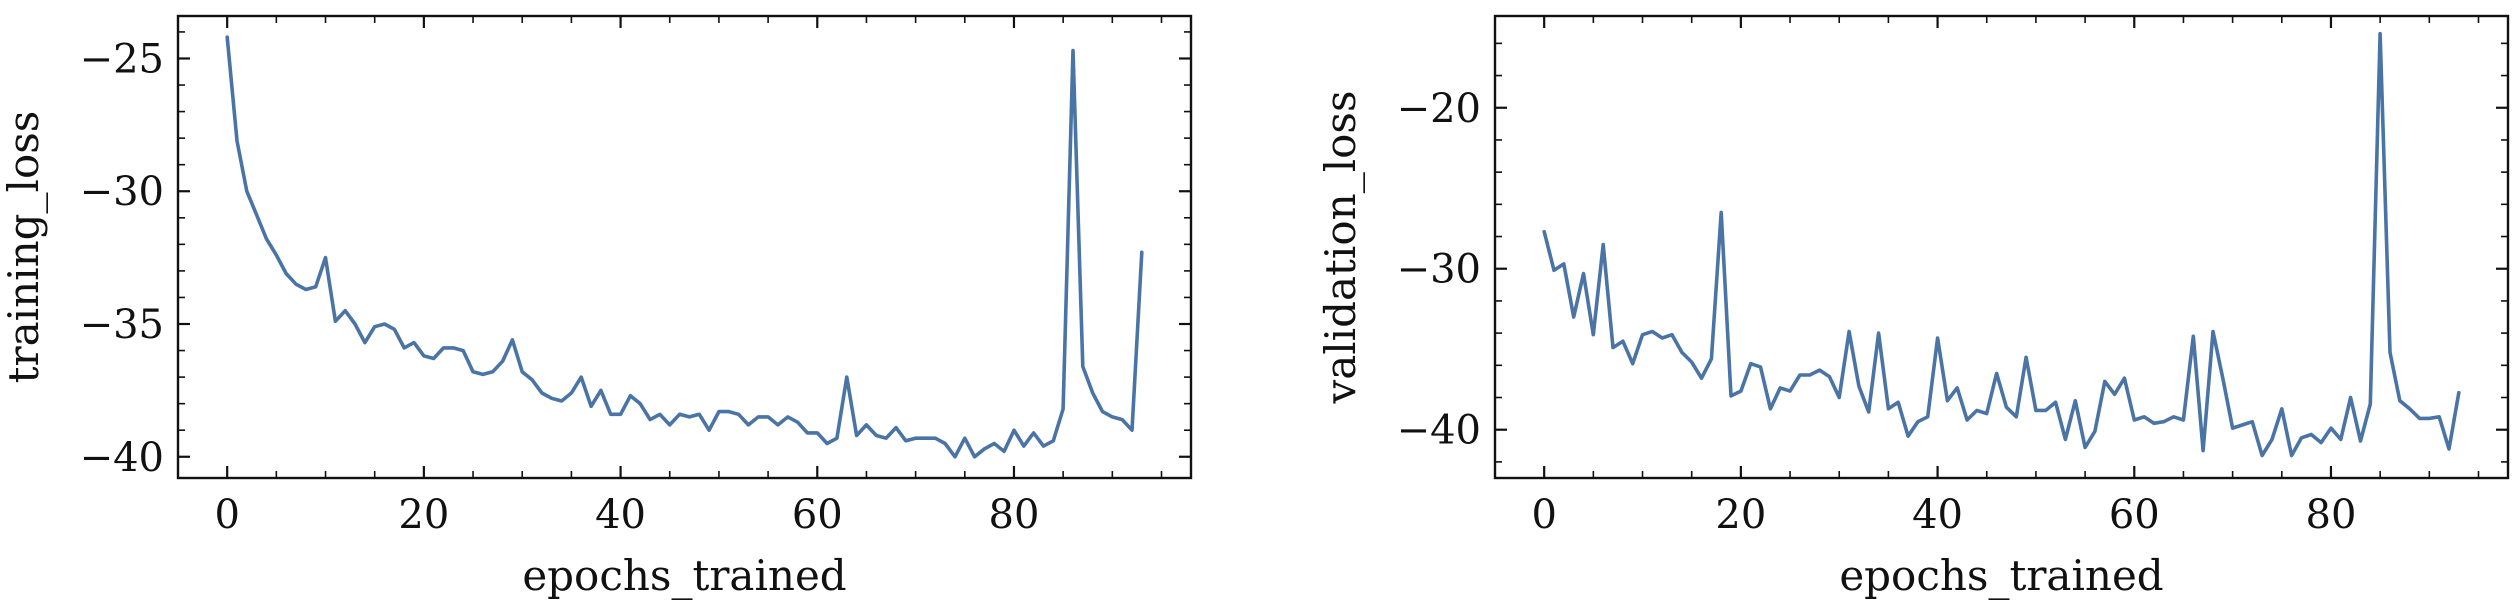  Describe the element at coordinates (122, 325) in the screenshot. I see `y-tick-label: −35` at that location.